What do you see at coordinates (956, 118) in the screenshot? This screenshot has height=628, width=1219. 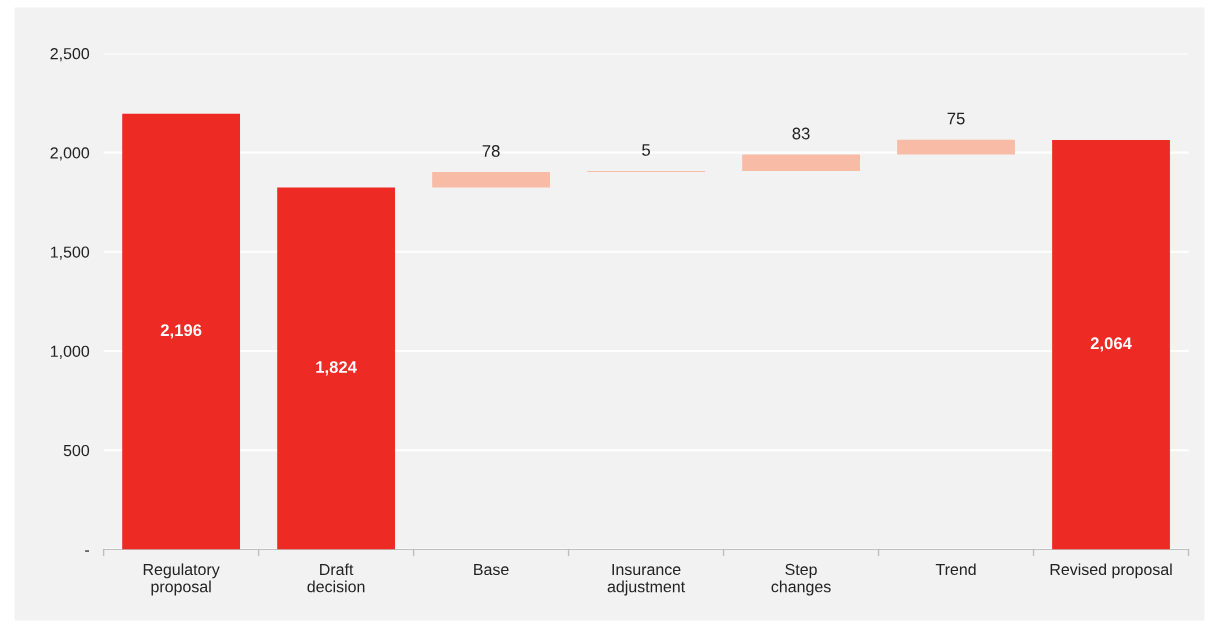 I see `data-label: 75` at bounding box center [956, 118].